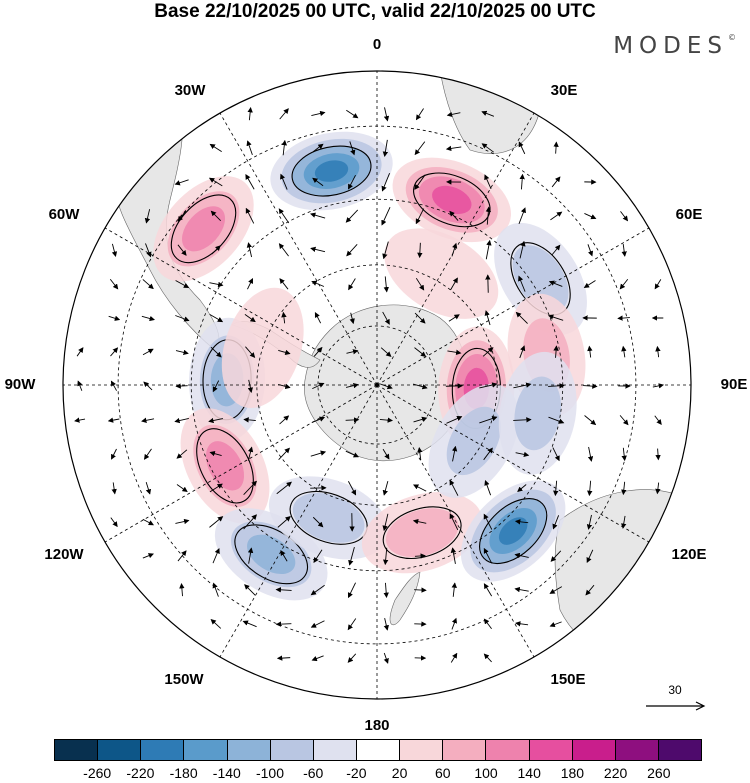 The height and width of the screenshot is (783, 750). What do you see at coordinates (270, 773) in the screenshot?
I see `colorbar-tick-label: -100` at bounding box center [270, 773].